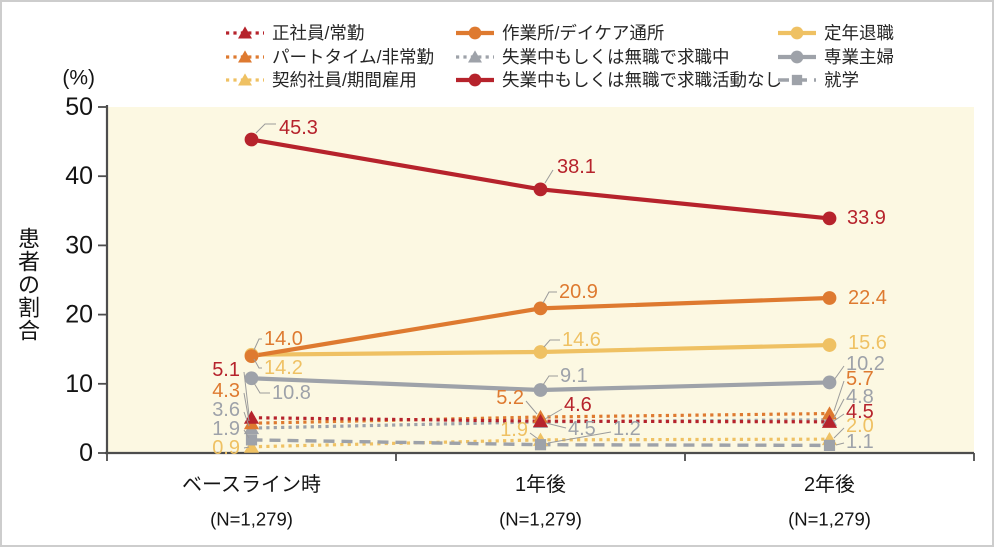  I want to click on legend-item-0: 正社員/常勤, so click(295, 33).